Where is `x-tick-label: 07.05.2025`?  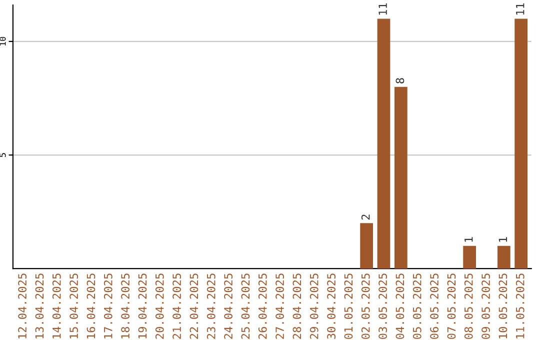
x-tick-label: 07.05.2025 is located at coordinates (451, 306).